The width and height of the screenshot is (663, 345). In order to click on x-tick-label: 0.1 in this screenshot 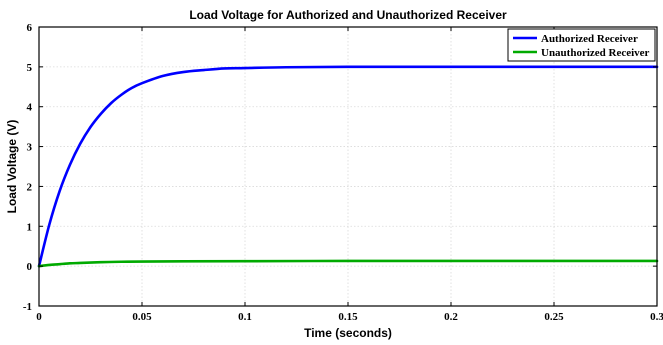, I will do `click(245, 317)`.